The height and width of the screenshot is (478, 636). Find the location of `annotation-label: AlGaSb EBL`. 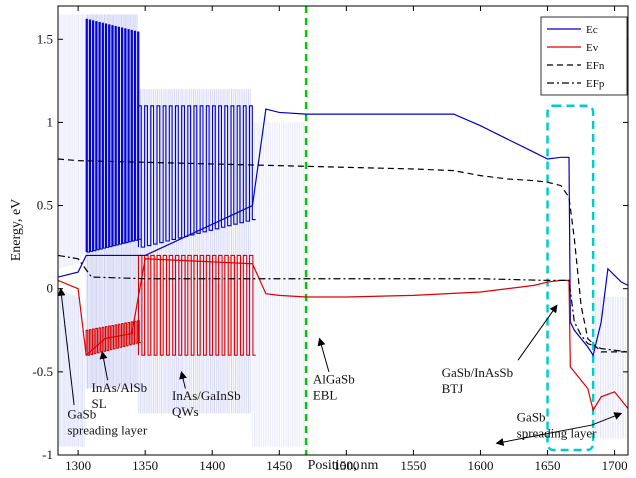

annotation-label: AlGaSb EBL is located at coordinates (334, 386).